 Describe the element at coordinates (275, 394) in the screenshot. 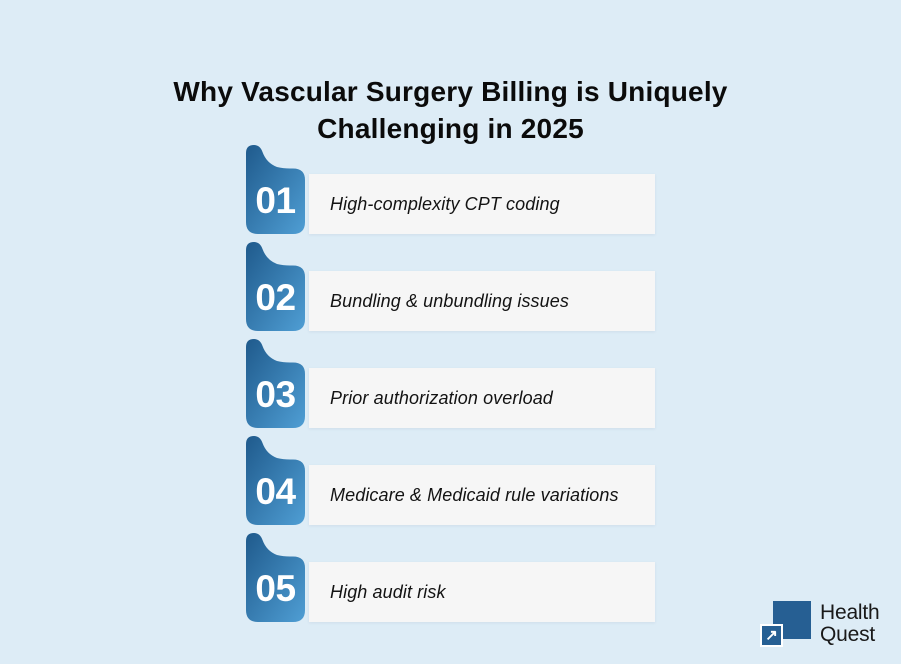

I see `item-number: 03` at that location.